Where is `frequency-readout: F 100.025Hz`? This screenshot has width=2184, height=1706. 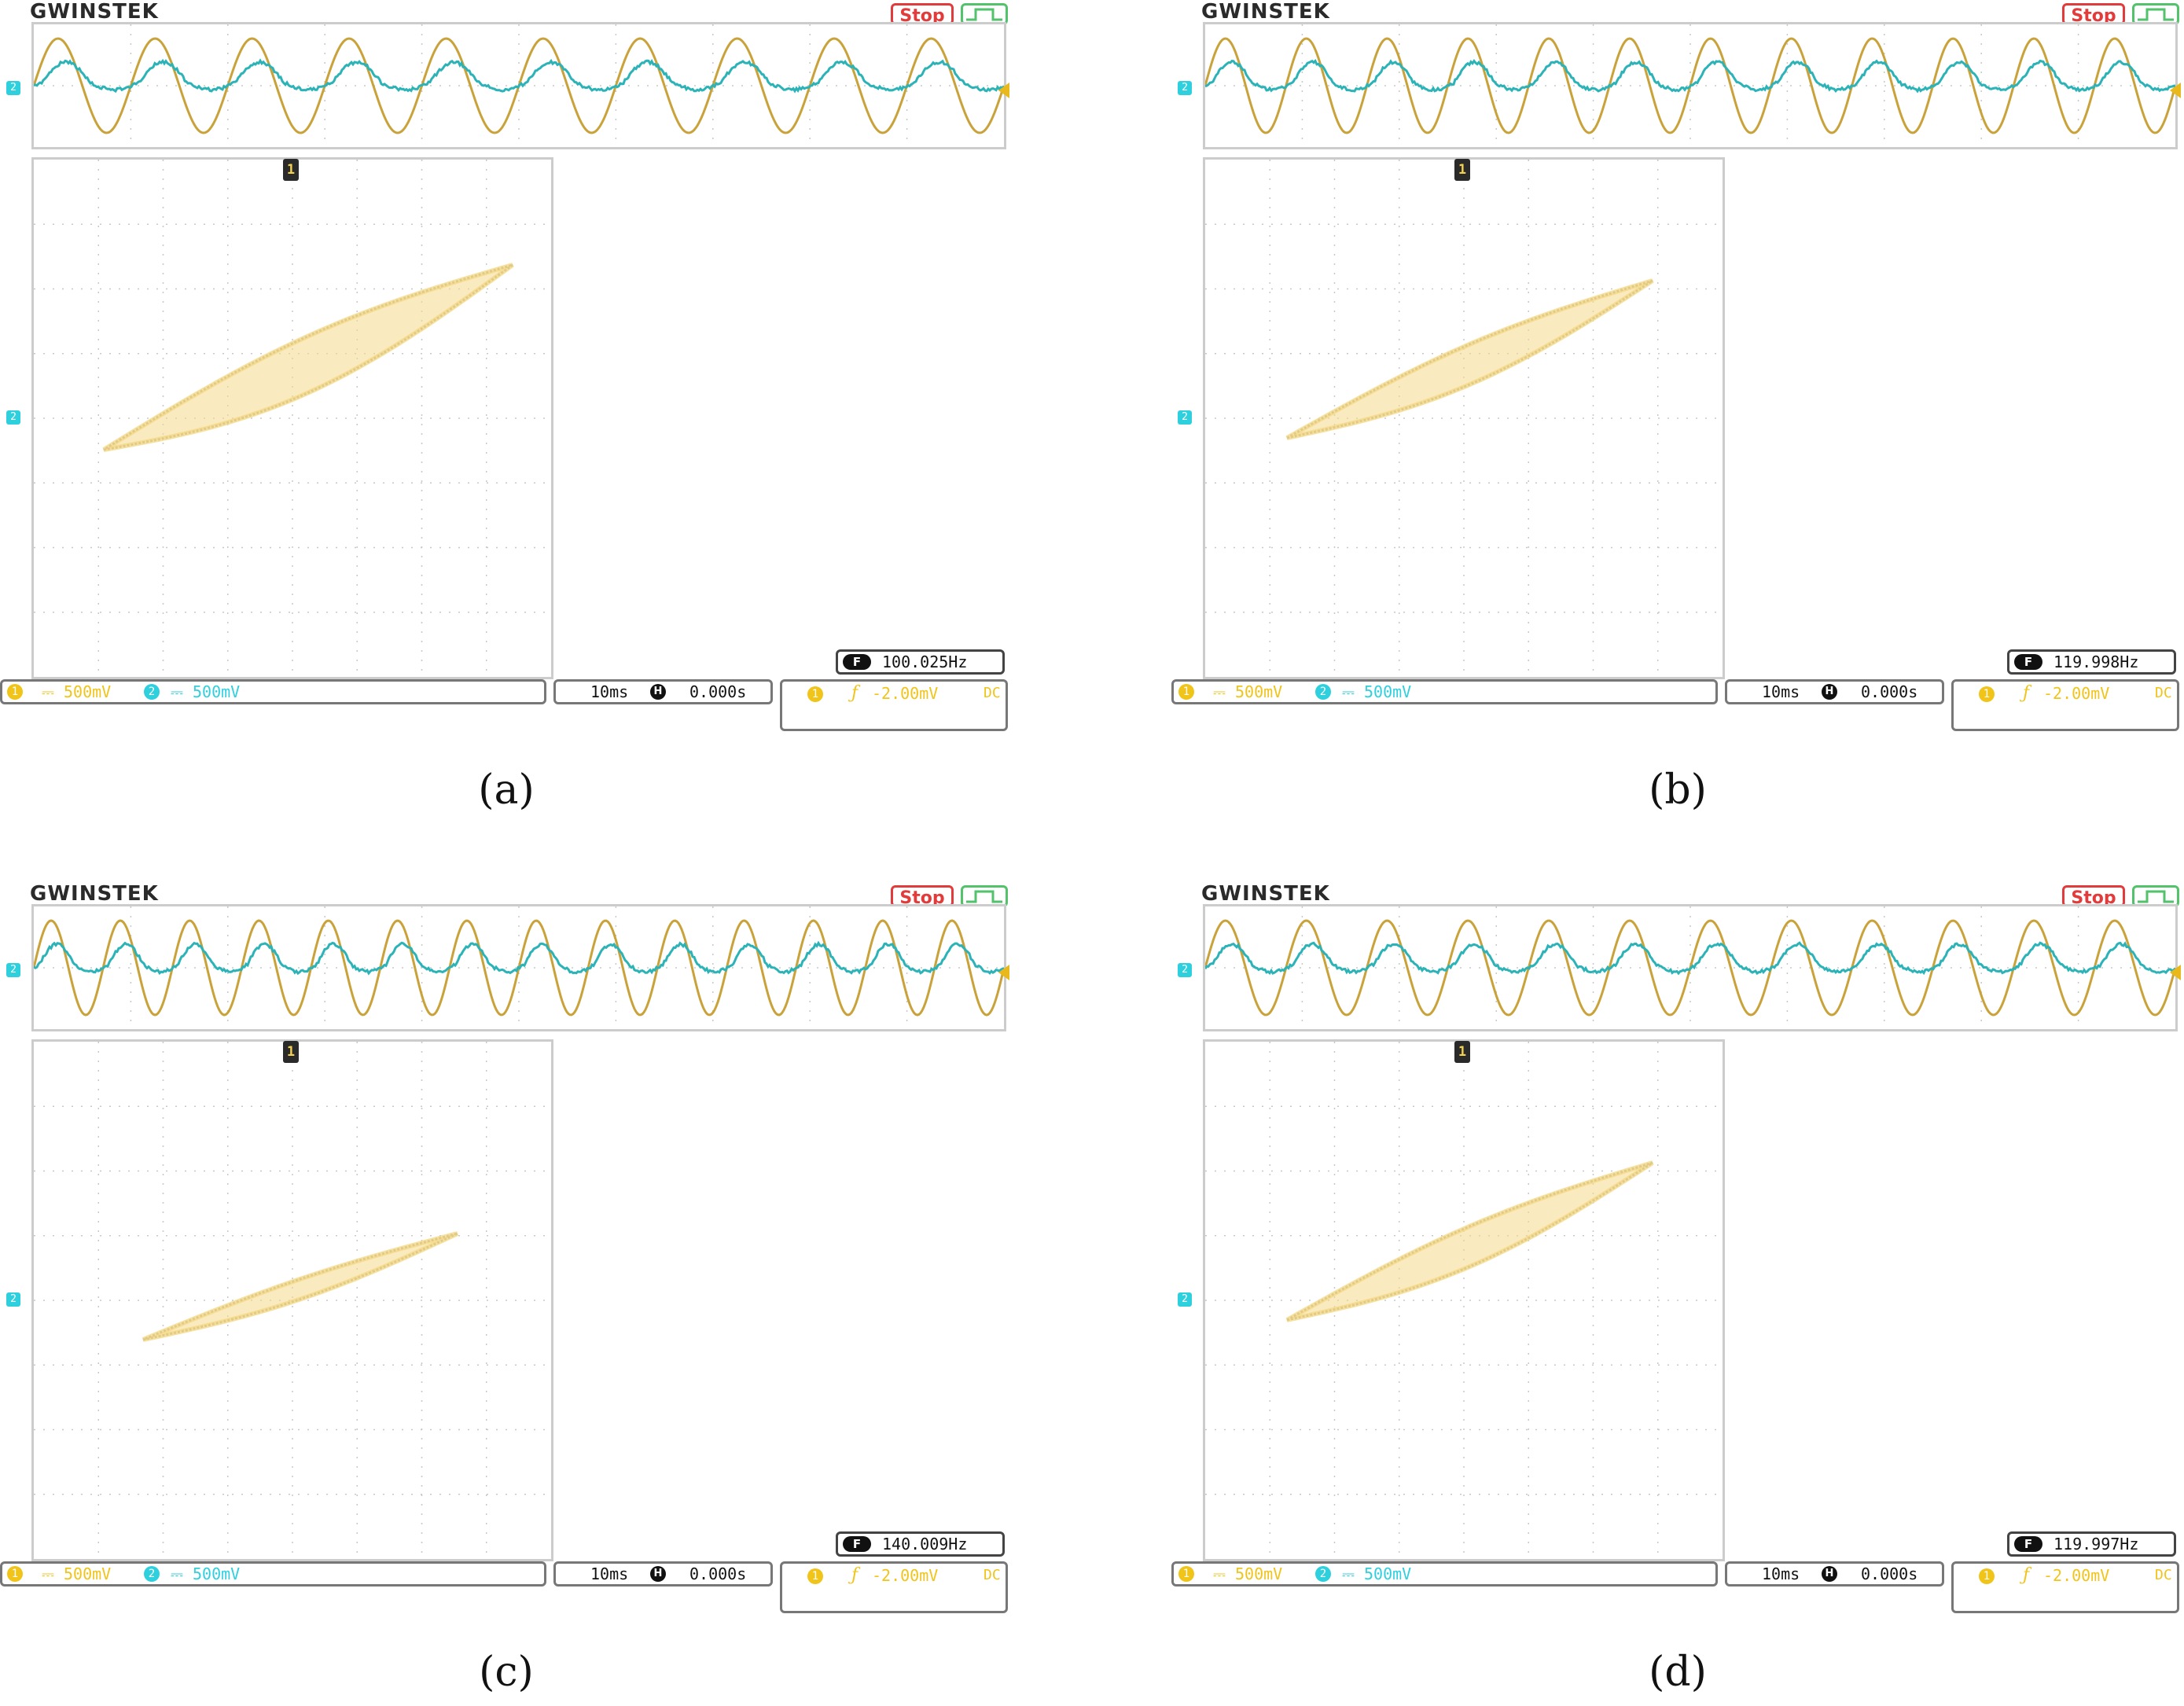
frequency-readout: F 100.025Hz is located at coordinates (920, 662).